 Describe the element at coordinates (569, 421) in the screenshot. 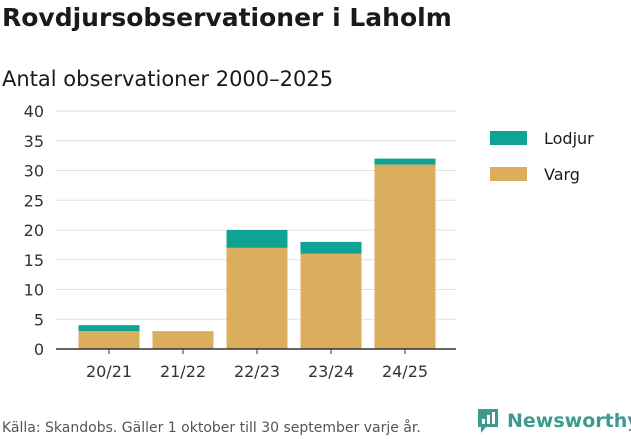

I see `brand-name: Newsworthy` at that location.